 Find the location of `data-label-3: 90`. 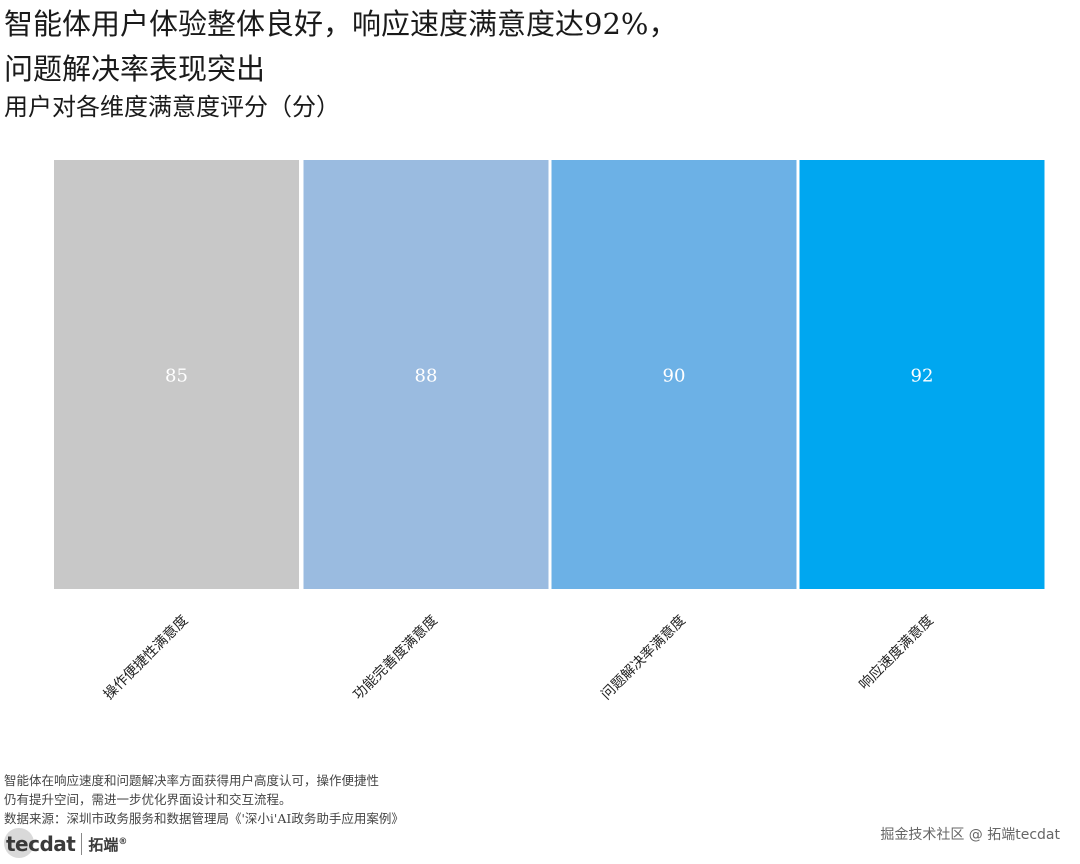

data-label-3: 90 is located at coordinates (674, 376).